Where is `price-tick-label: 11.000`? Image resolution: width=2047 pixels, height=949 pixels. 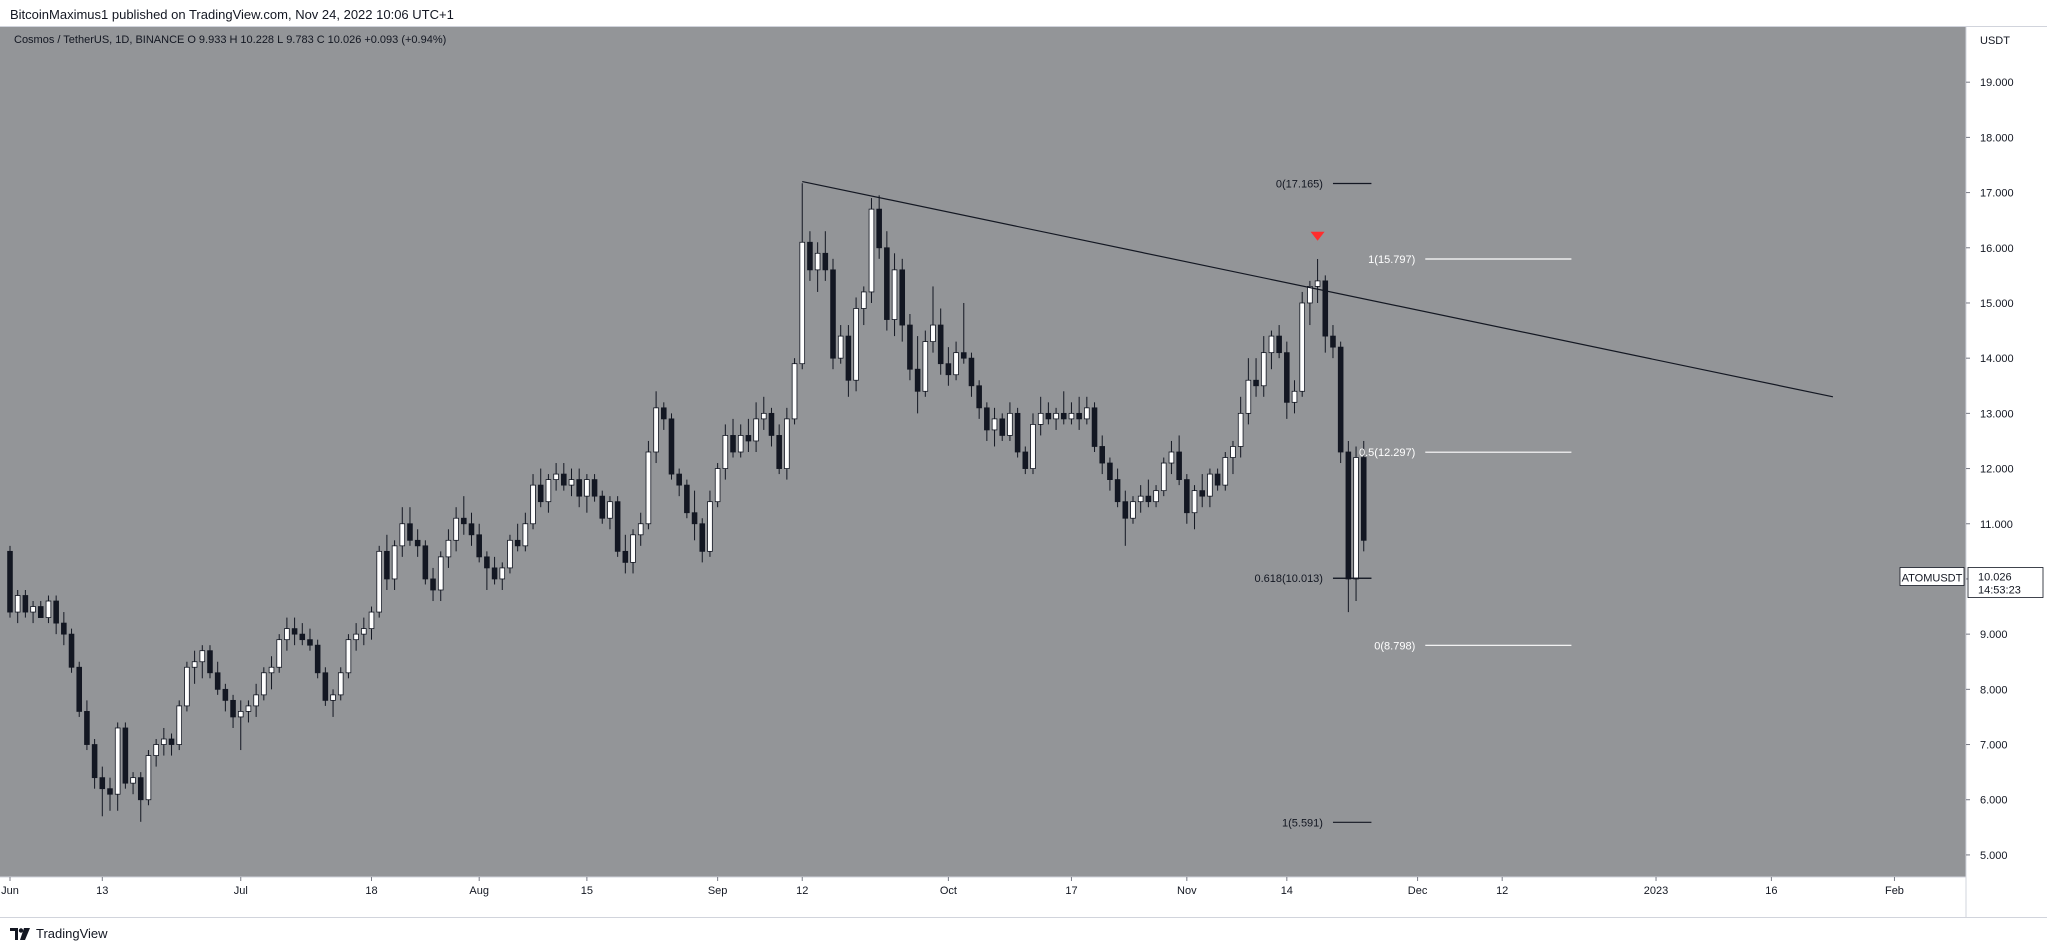 price-tick-label: 11.000 is located at coordinates (1996, 525).